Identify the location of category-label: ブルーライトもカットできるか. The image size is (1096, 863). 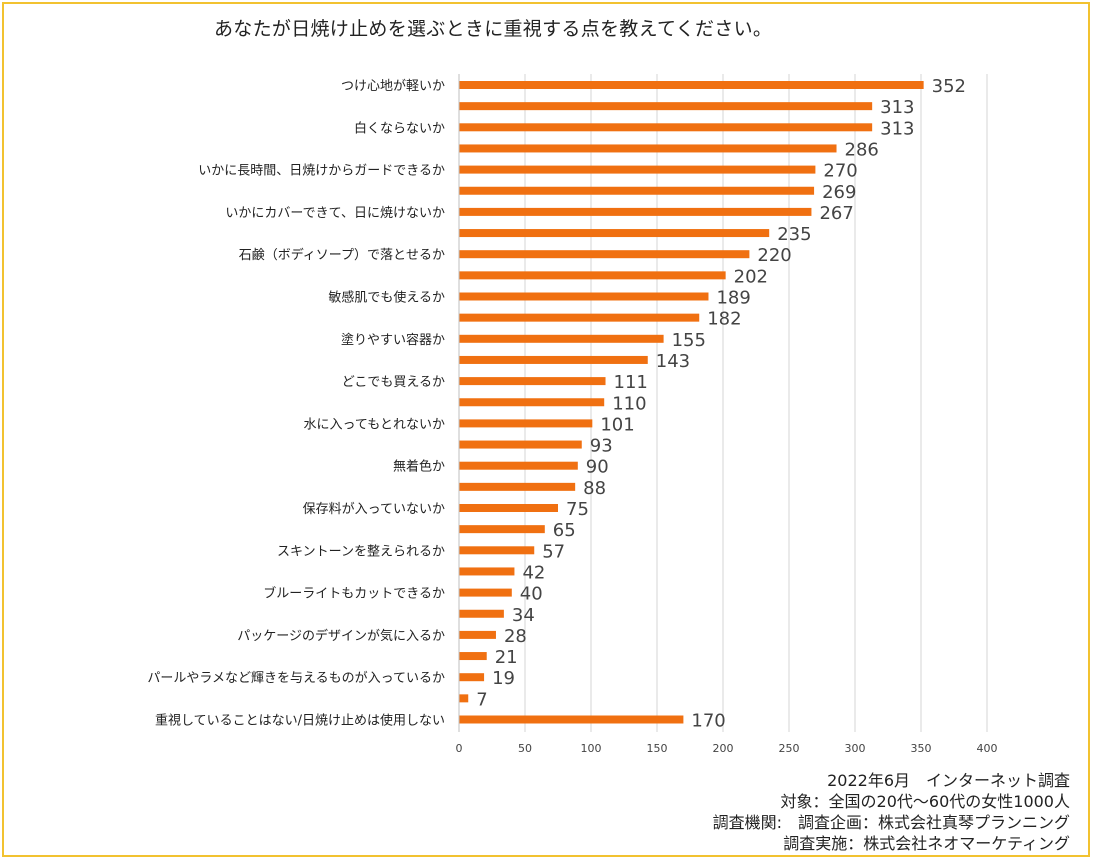
(354, 594).